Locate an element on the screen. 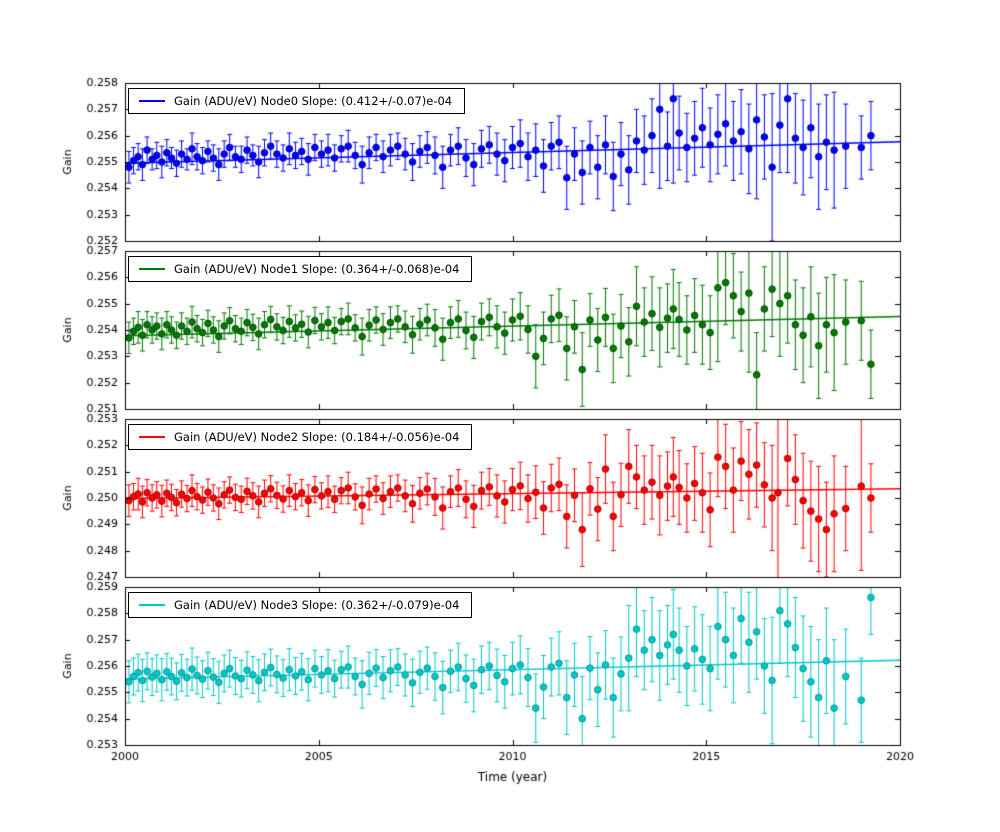 The image size is (1000, 832). legend-line-node1-icon is located at coordinates (152, 269).